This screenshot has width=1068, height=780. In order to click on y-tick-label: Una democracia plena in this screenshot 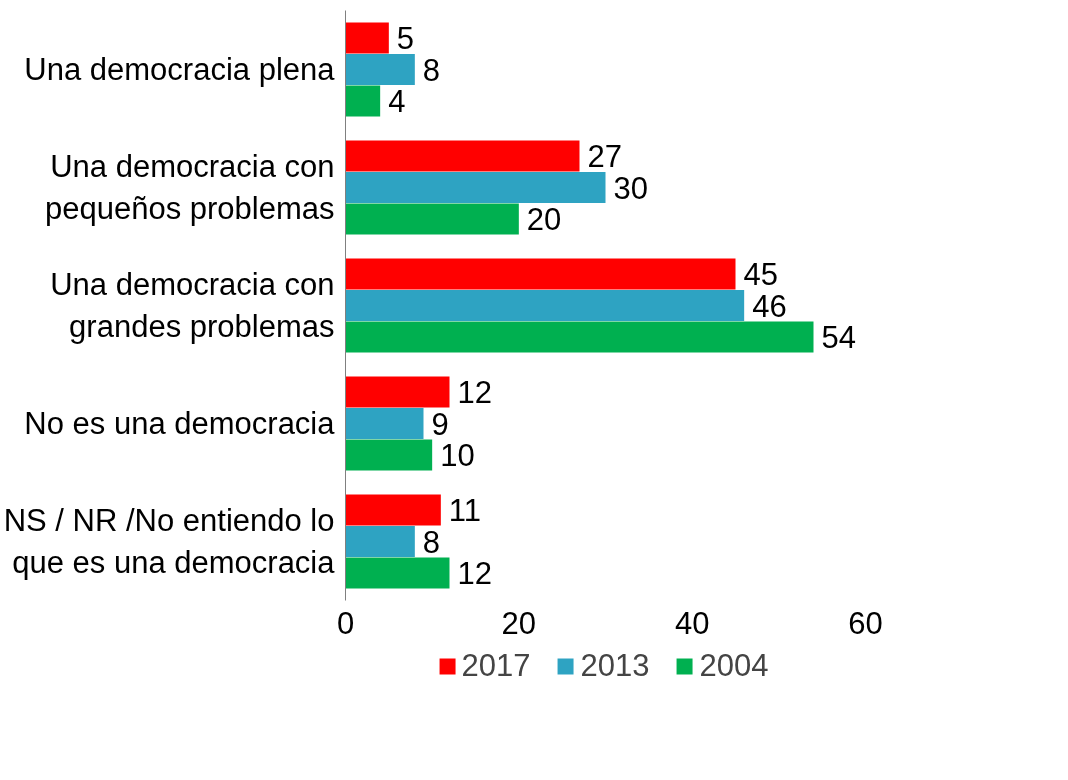, I will do `click(180, 69)`.